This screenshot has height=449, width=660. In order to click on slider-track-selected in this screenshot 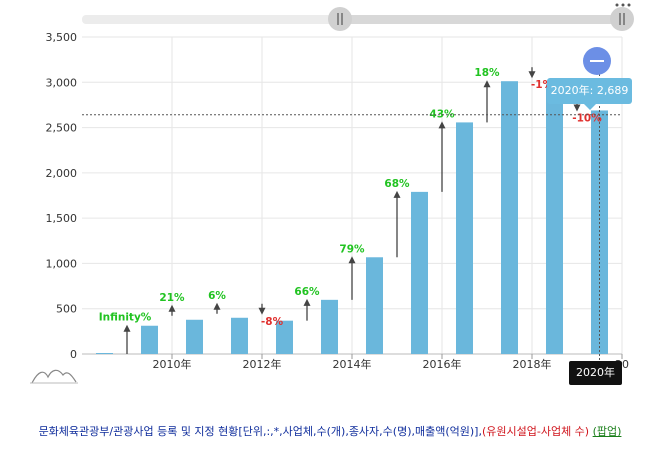, I will do `click(481, 19)`.